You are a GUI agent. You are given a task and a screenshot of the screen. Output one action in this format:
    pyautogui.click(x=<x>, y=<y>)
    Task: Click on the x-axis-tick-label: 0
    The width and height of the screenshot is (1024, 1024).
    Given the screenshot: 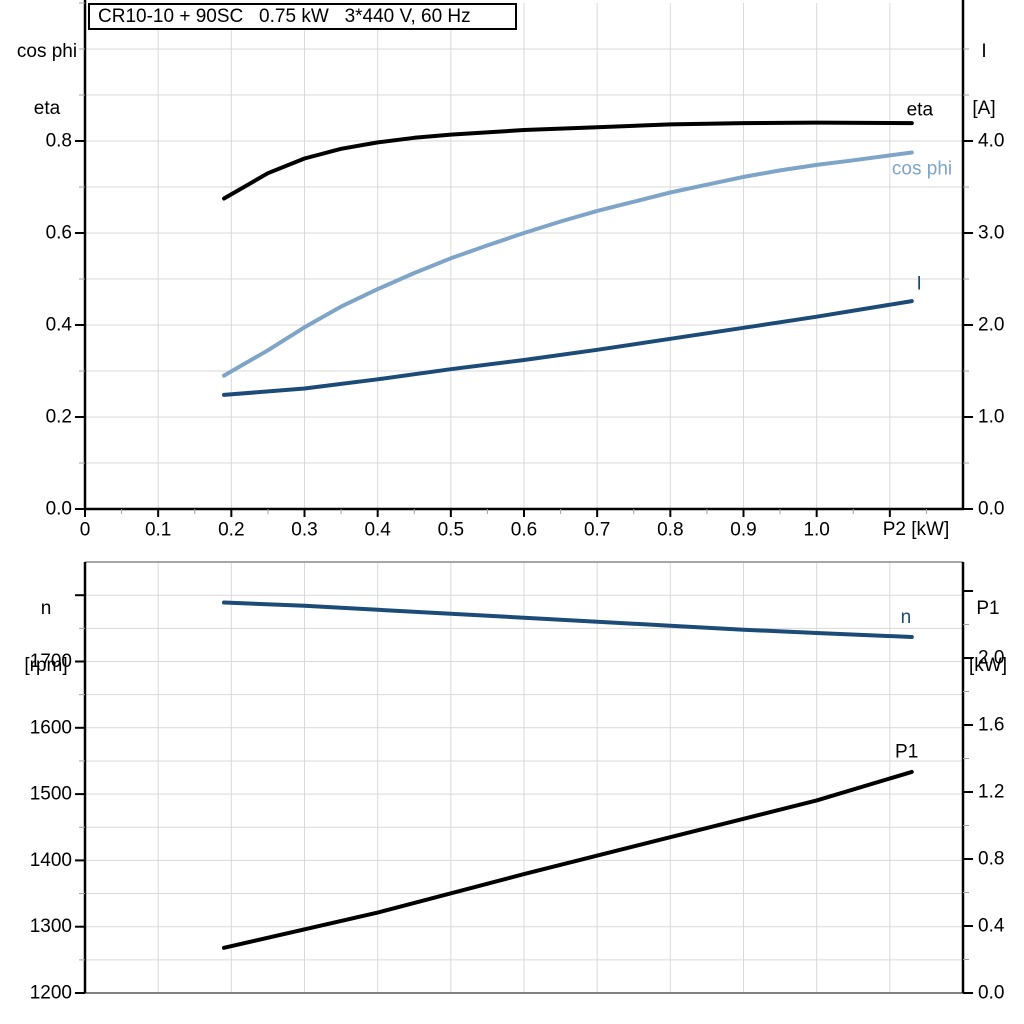 What is the action you would take?
    pyautogui.click(x=85, y=530)
    